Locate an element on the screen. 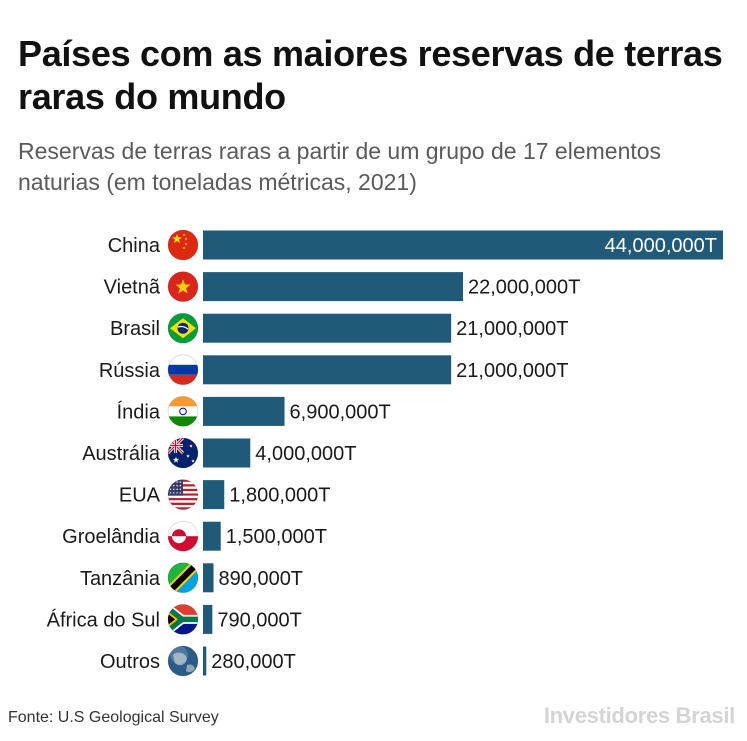 The image size is (747, 741). category-label: Outros is located at coordinates (130, 662).